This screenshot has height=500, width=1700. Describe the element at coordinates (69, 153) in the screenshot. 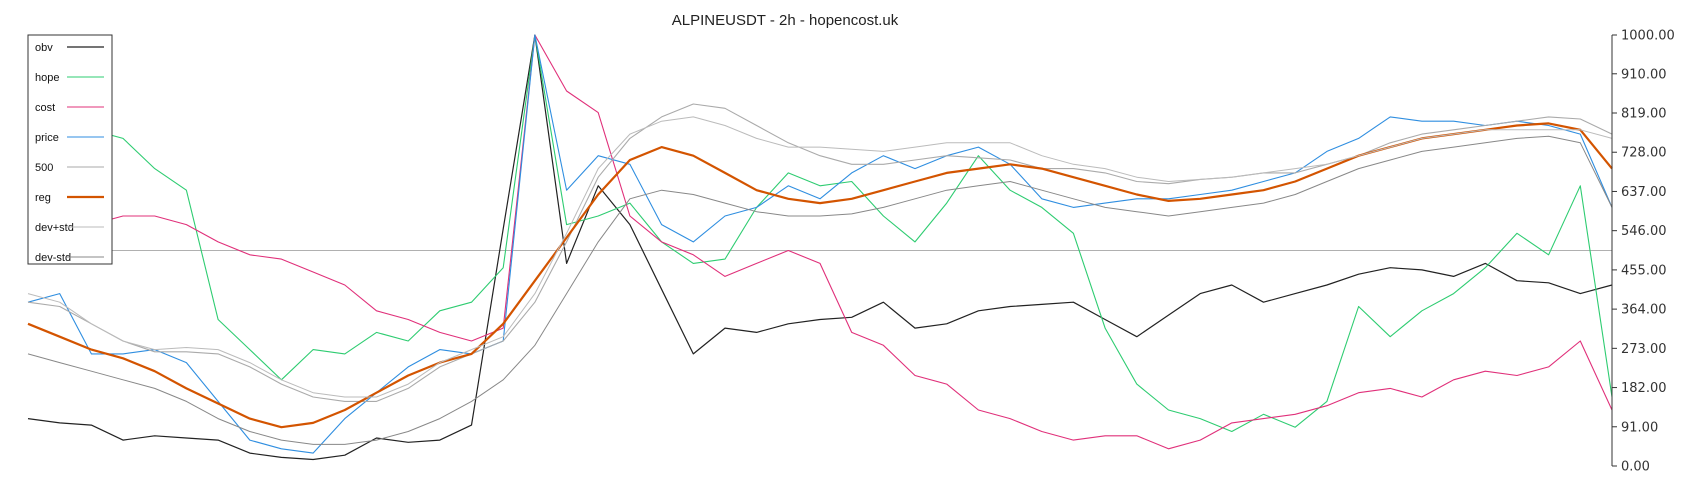

I see `legend-items: obv hope cost price 500 reg dev+std dev-std` at that location.